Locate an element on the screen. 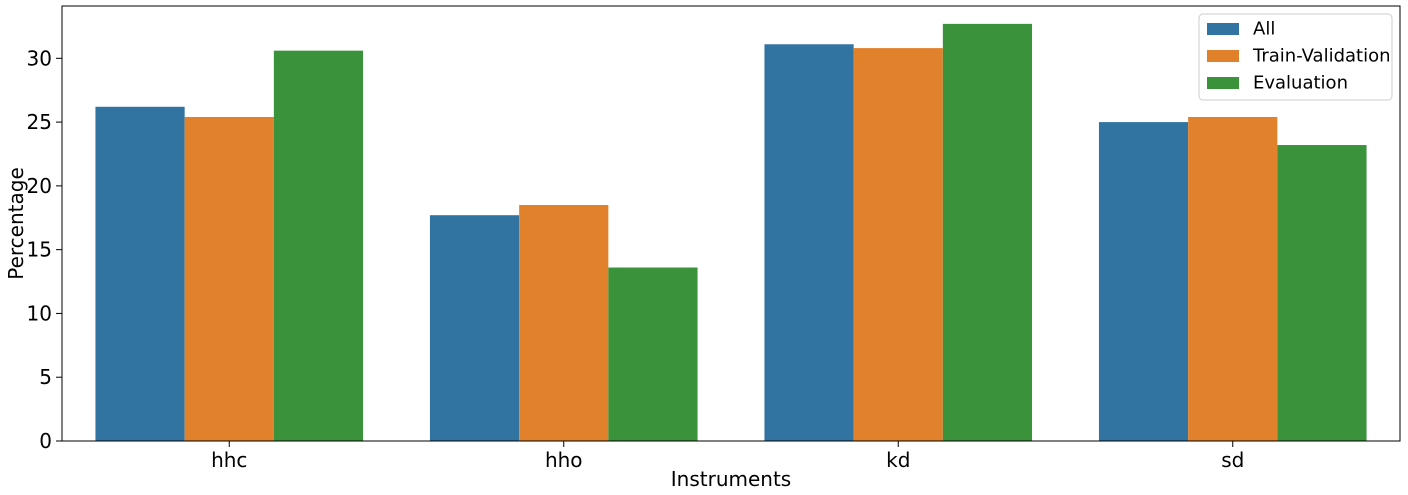 This screenshot has height=495, width=1408. x-tick-label-kd: kd is located at coordinates (898, 460).